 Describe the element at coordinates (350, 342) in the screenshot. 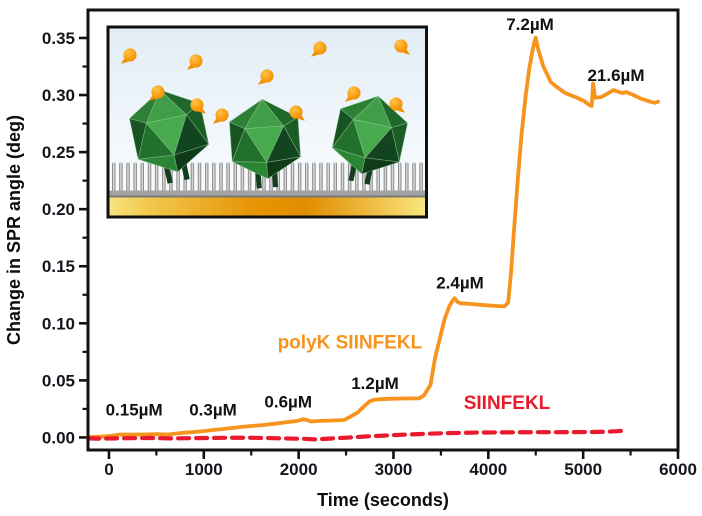

I see `annotation-label: polyK SIINFEKL` at that location.